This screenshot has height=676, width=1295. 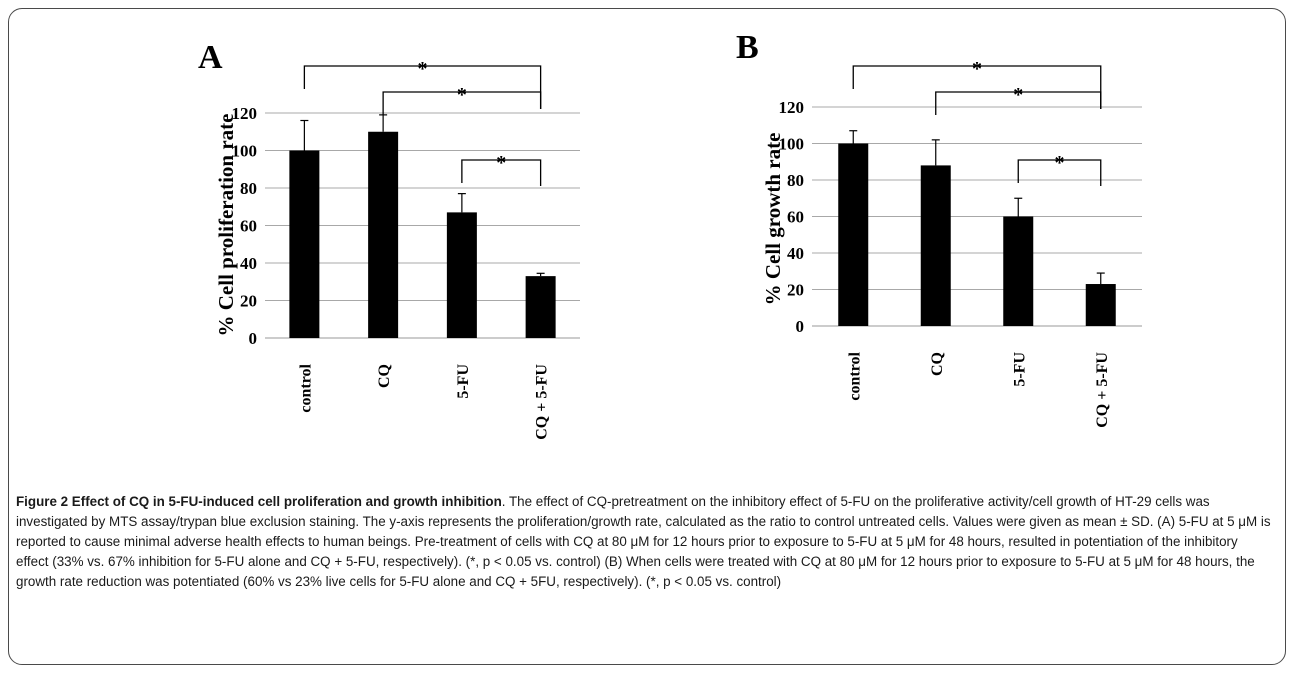 What do you see at coordinates (226, 225) in the screenshot?
I see `y-axis-label: % Cell proliferation rate` at bounding box center [226, 225].